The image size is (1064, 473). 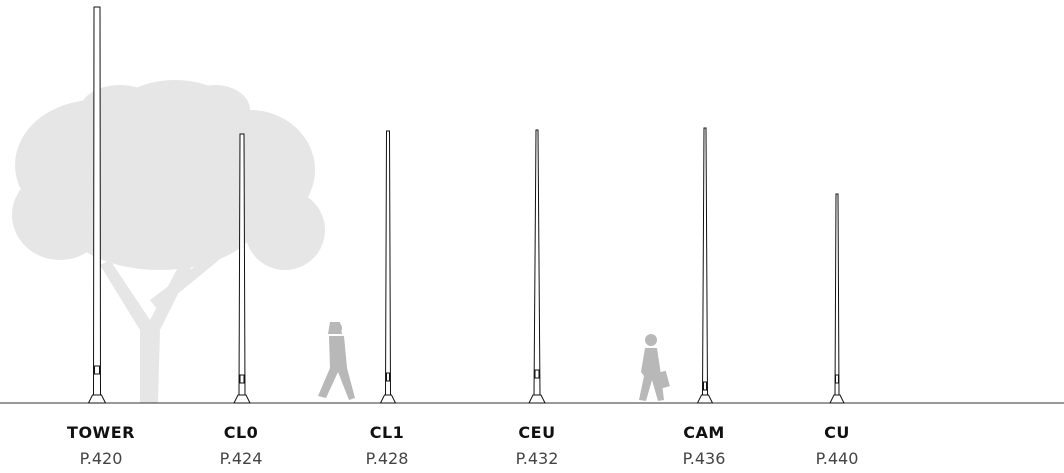 I want to click on pole-name: TOWER, so click(x=101, y=432).